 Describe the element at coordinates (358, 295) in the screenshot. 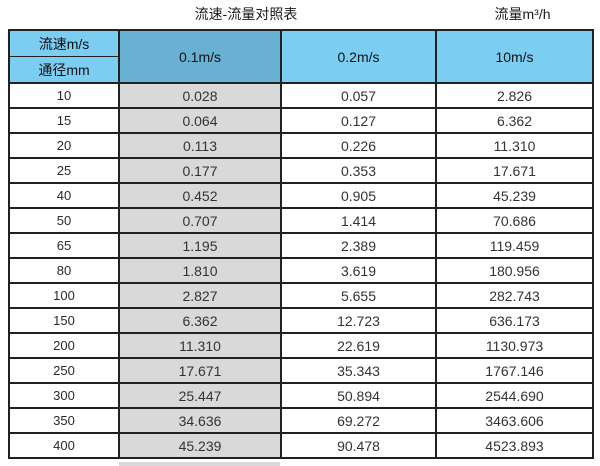

I see `flow-02-cell: 5.655` at that location.